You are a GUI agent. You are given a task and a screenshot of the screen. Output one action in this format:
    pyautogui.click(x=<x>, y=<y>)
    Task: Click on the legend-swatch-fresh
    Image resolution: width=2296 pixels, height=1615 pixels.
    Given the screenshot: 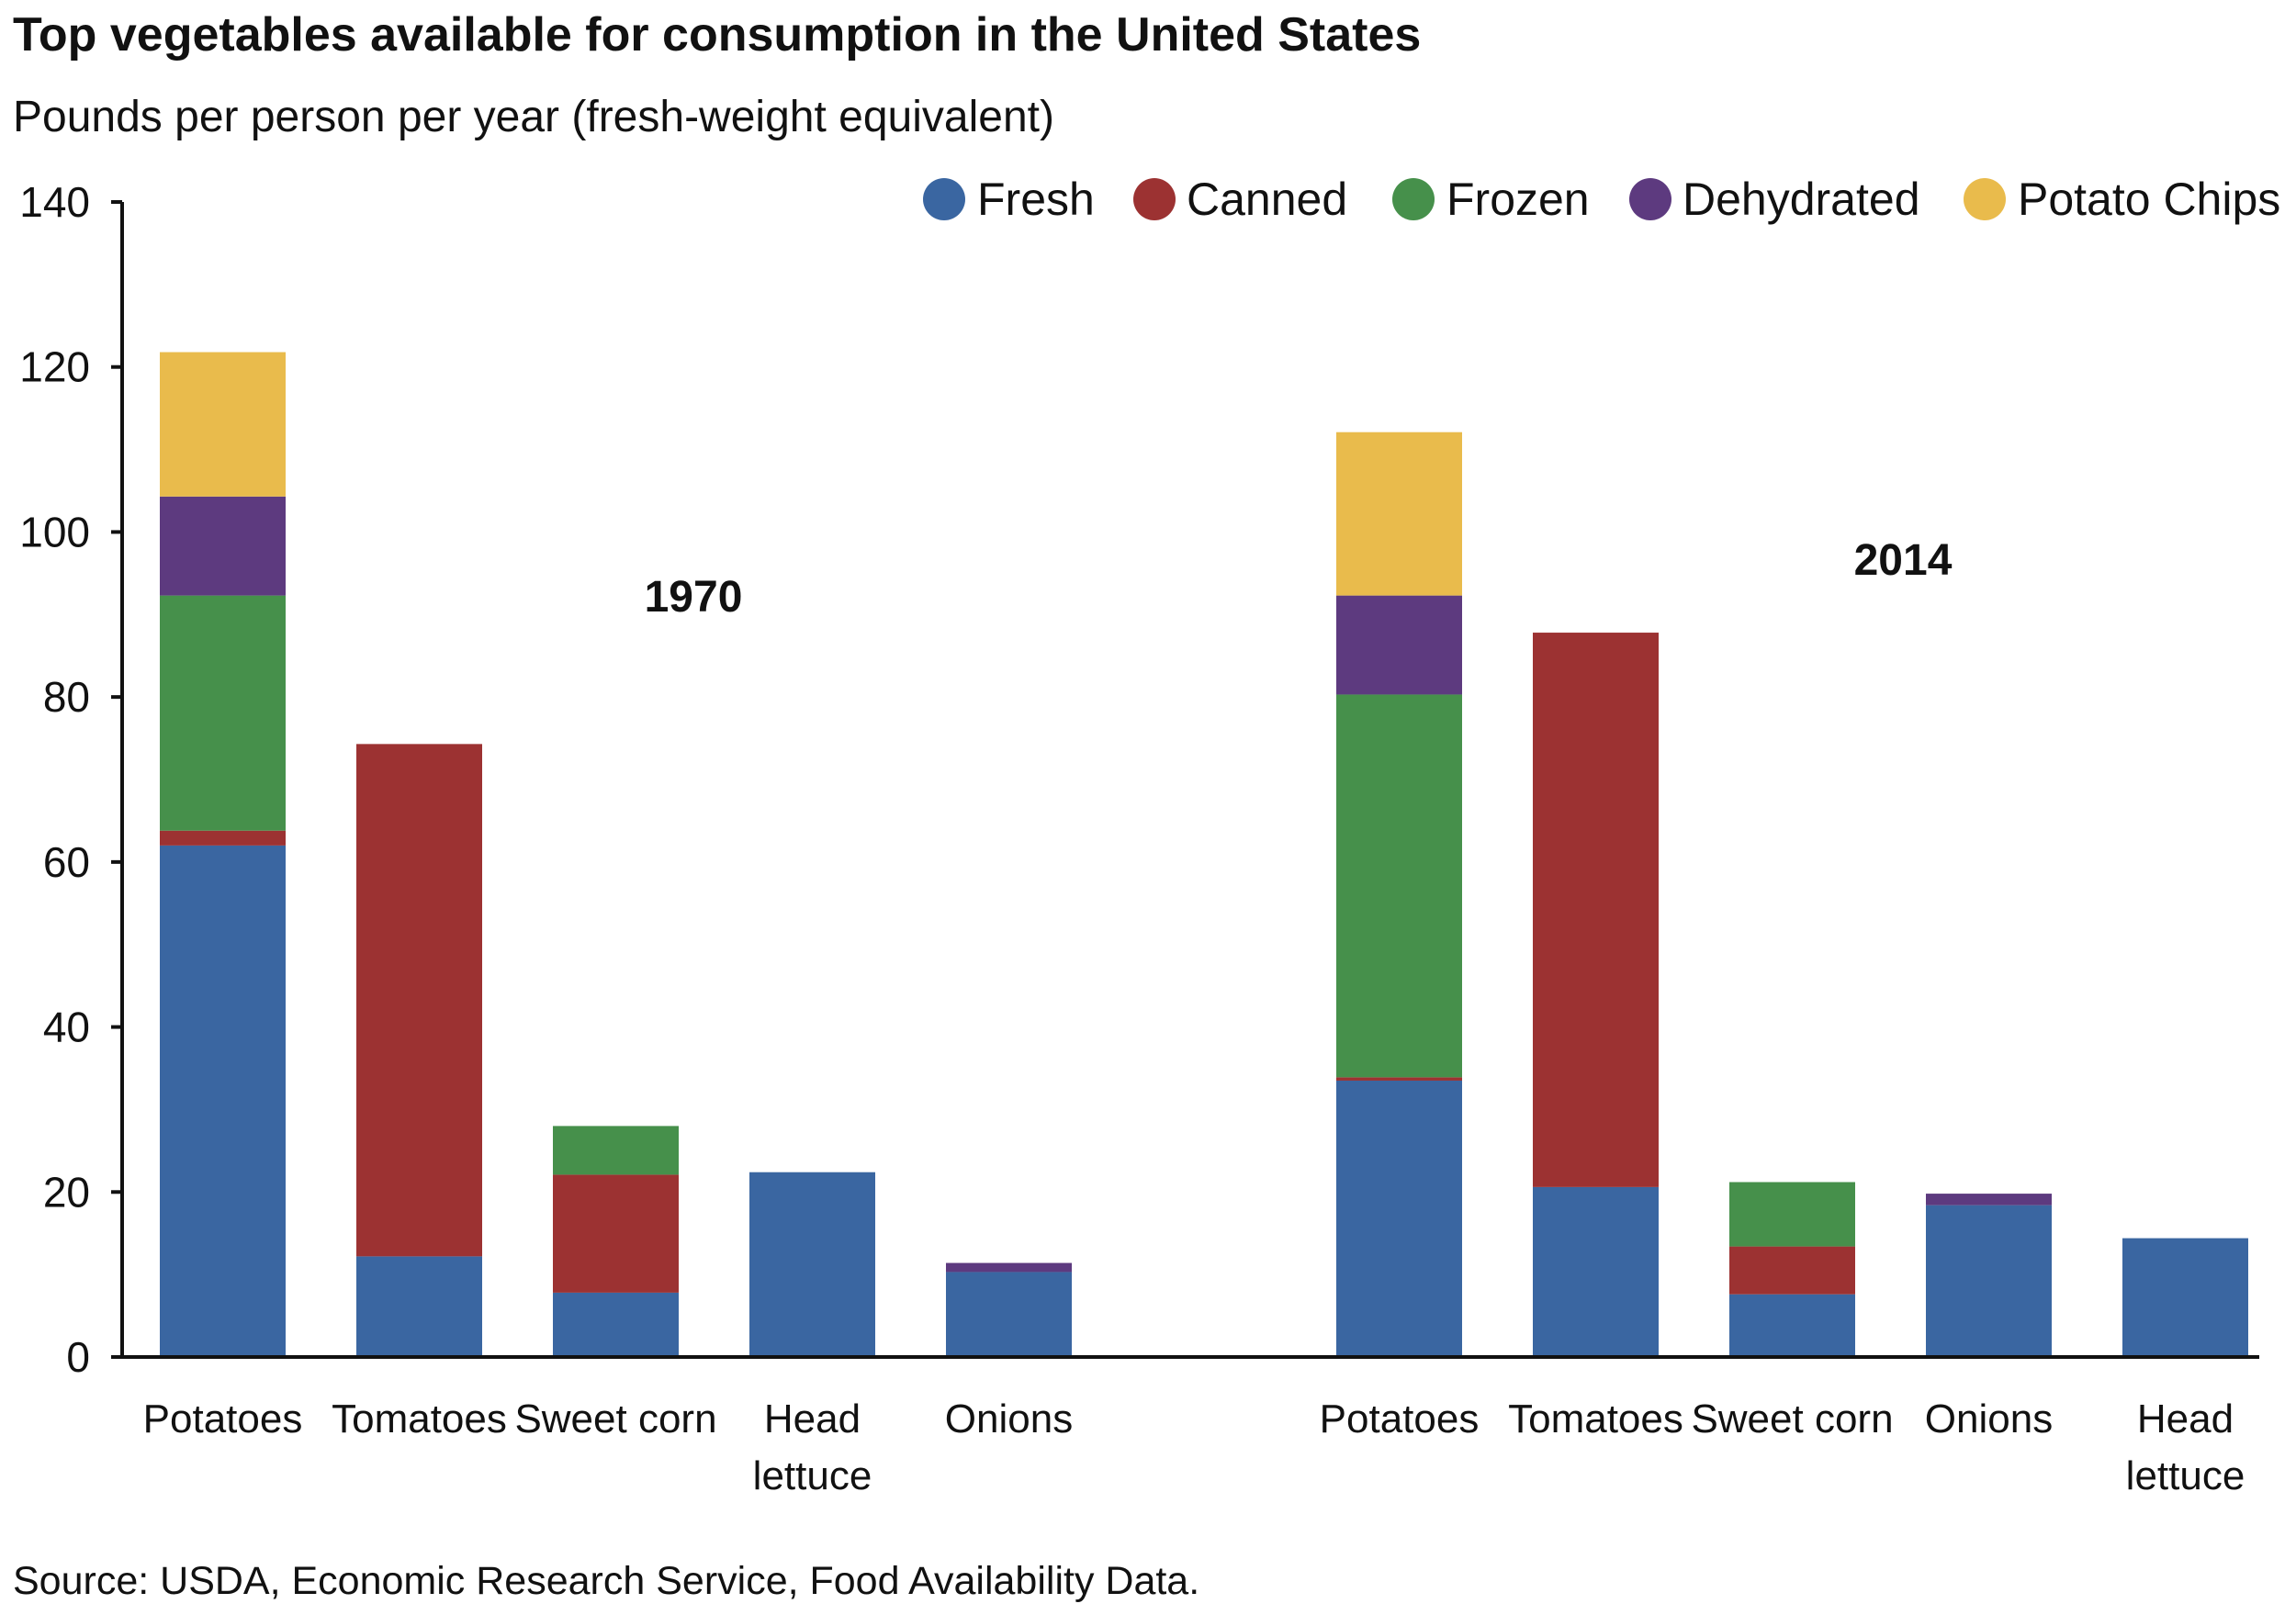 What is the action you would take?
    pyautogui.click(x=944, y=199)
    